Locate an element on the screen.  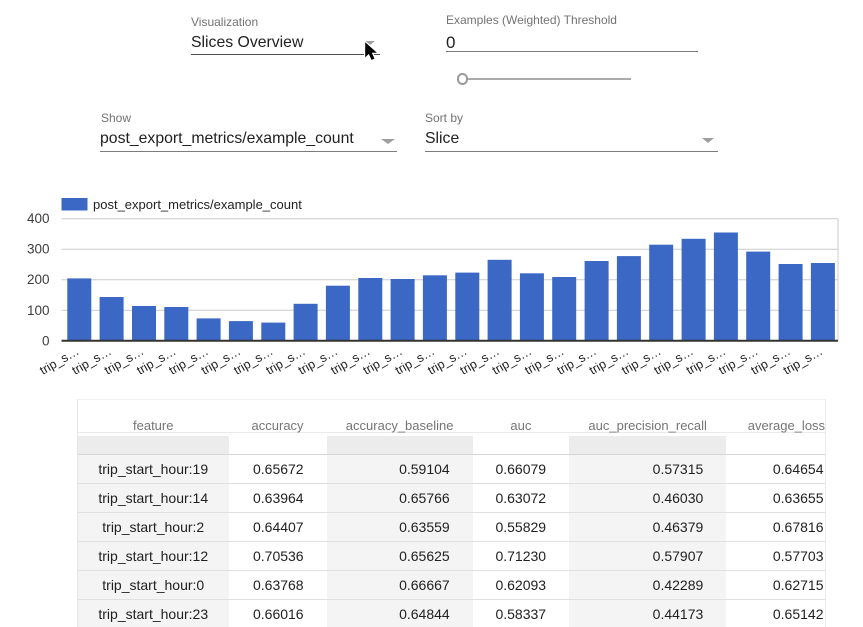
svg-text: 300 is located at coordinates (38, 249).